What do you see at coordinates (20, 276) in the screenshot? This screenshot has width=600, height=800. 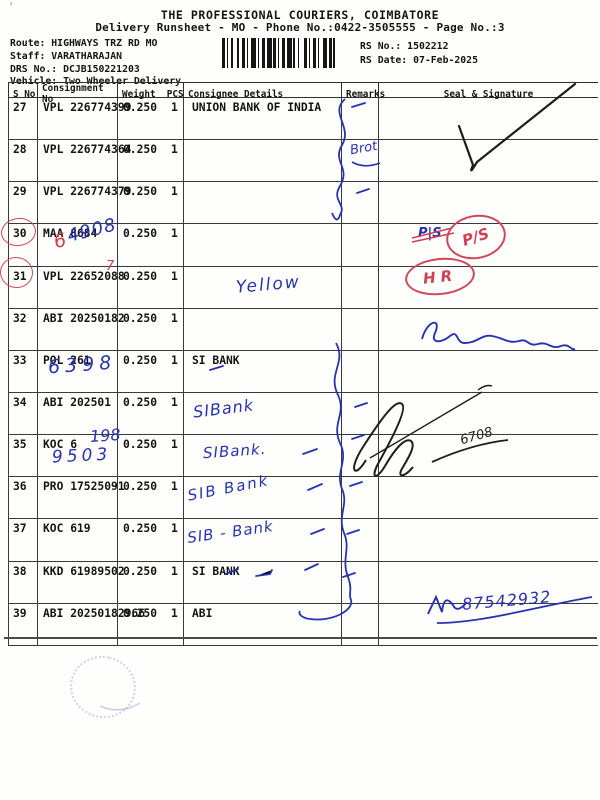 I see `sno-cell: 31` at bounding box center [20, 276].